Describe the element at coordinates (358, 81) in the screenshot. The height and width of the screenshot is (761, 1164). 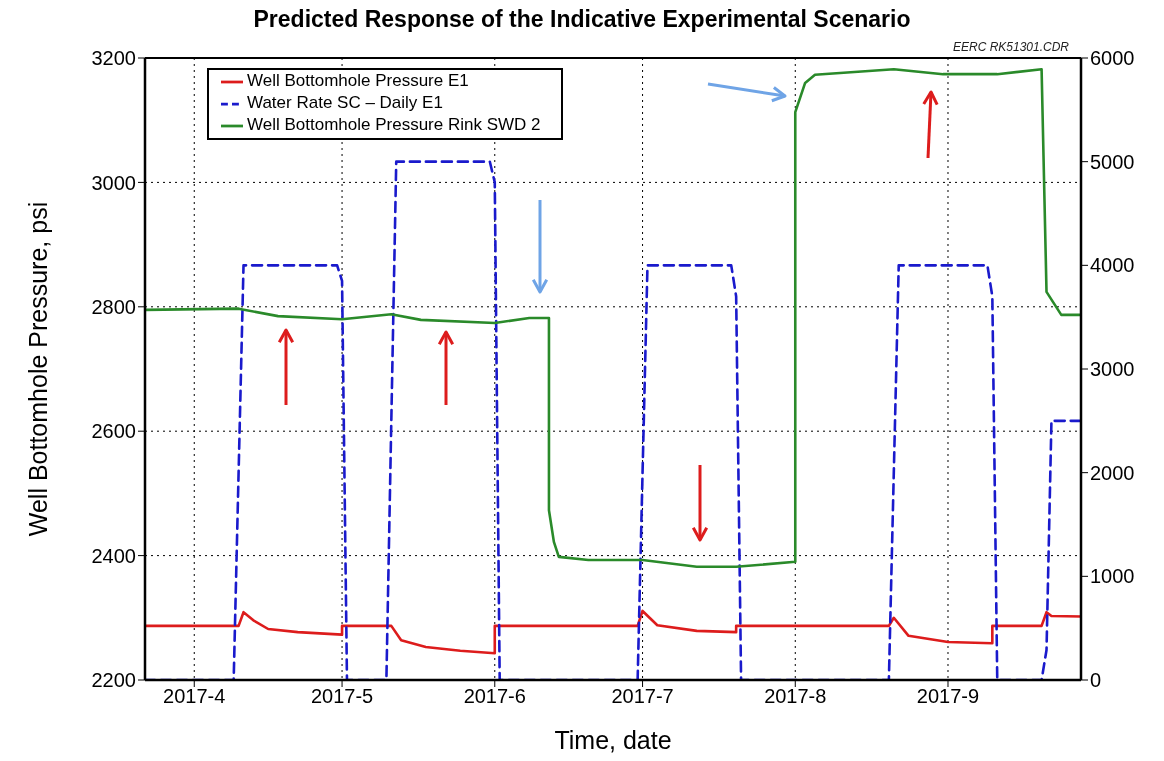
I see `legend-label: Well Bottomhole Pressure E1` at that location.